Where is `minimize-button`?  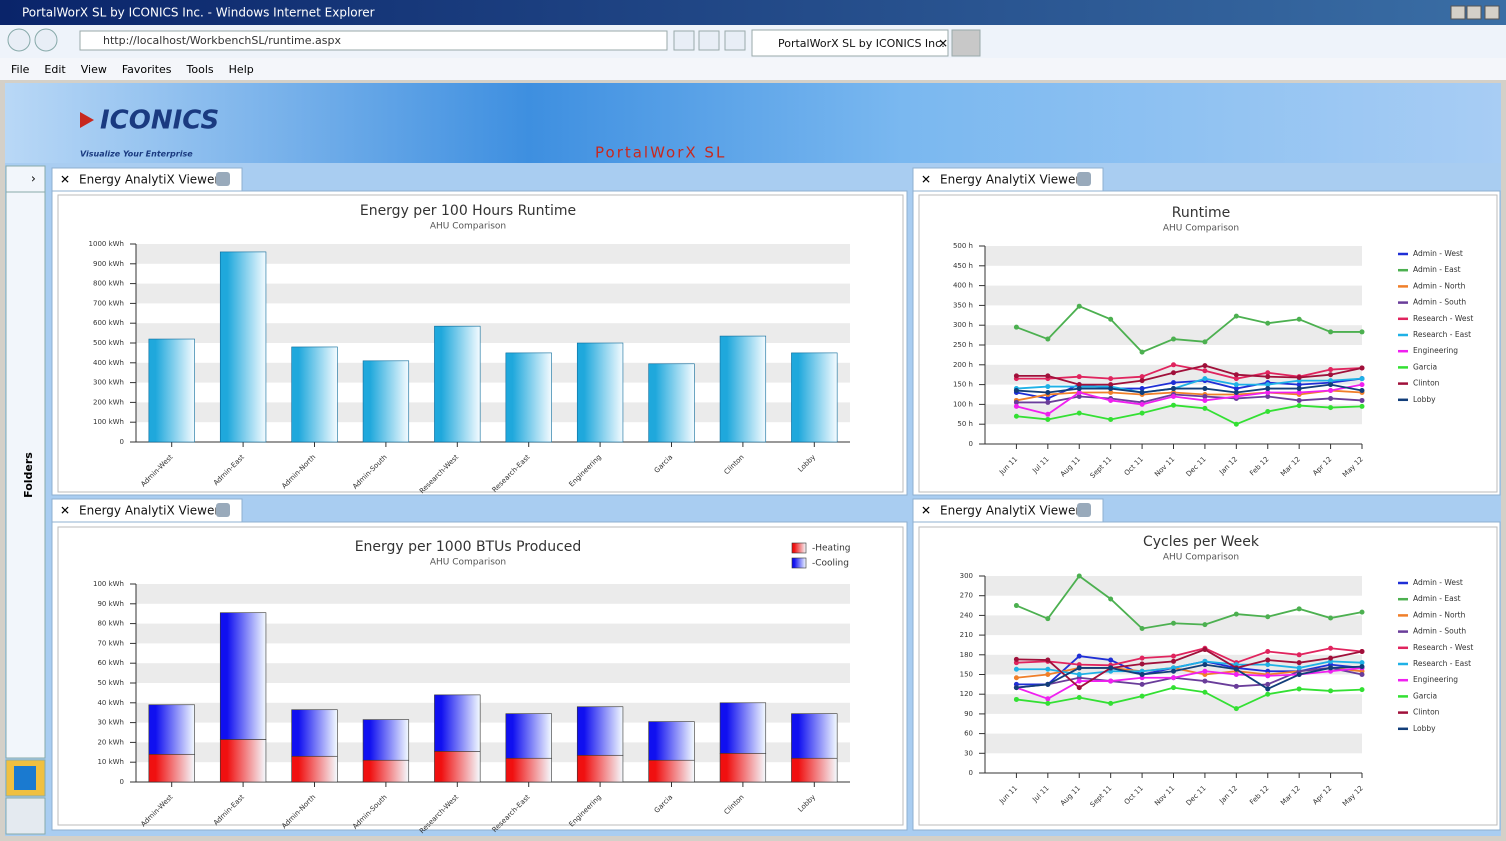 minimize-button is located at coordinates (1458, 12).